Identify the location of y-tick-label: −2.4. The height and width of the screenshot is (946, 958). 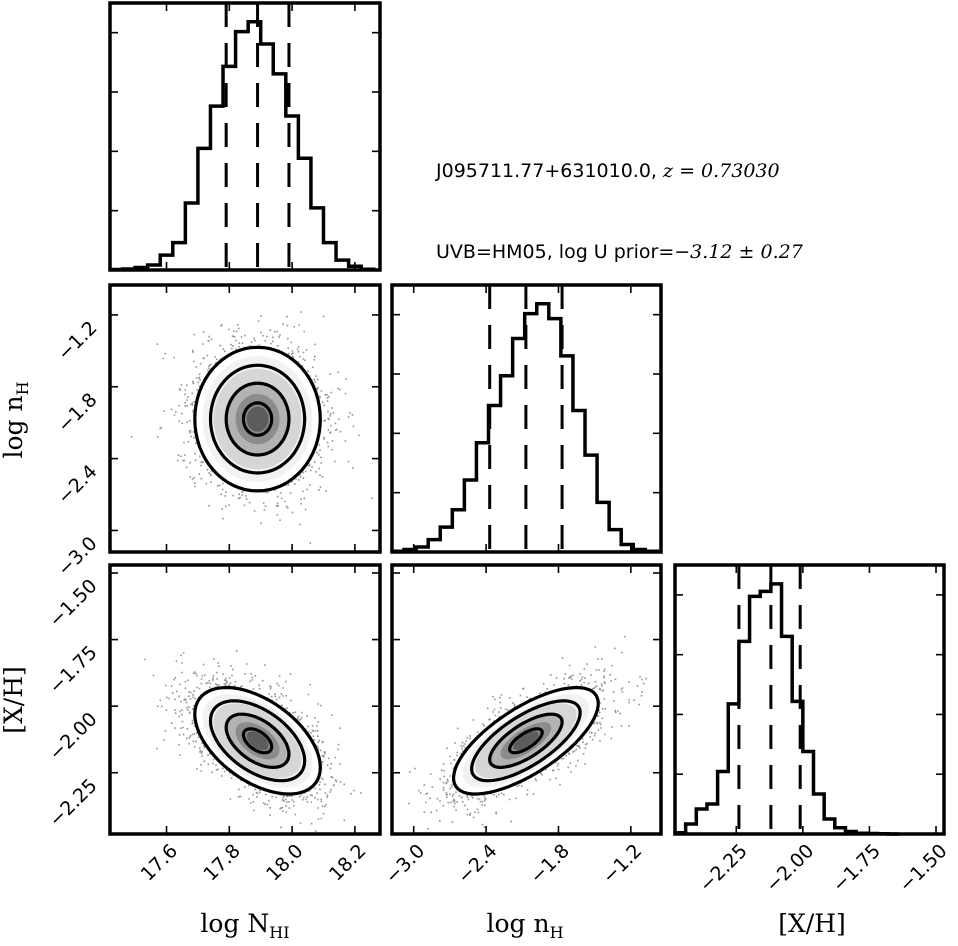
(77, 485).